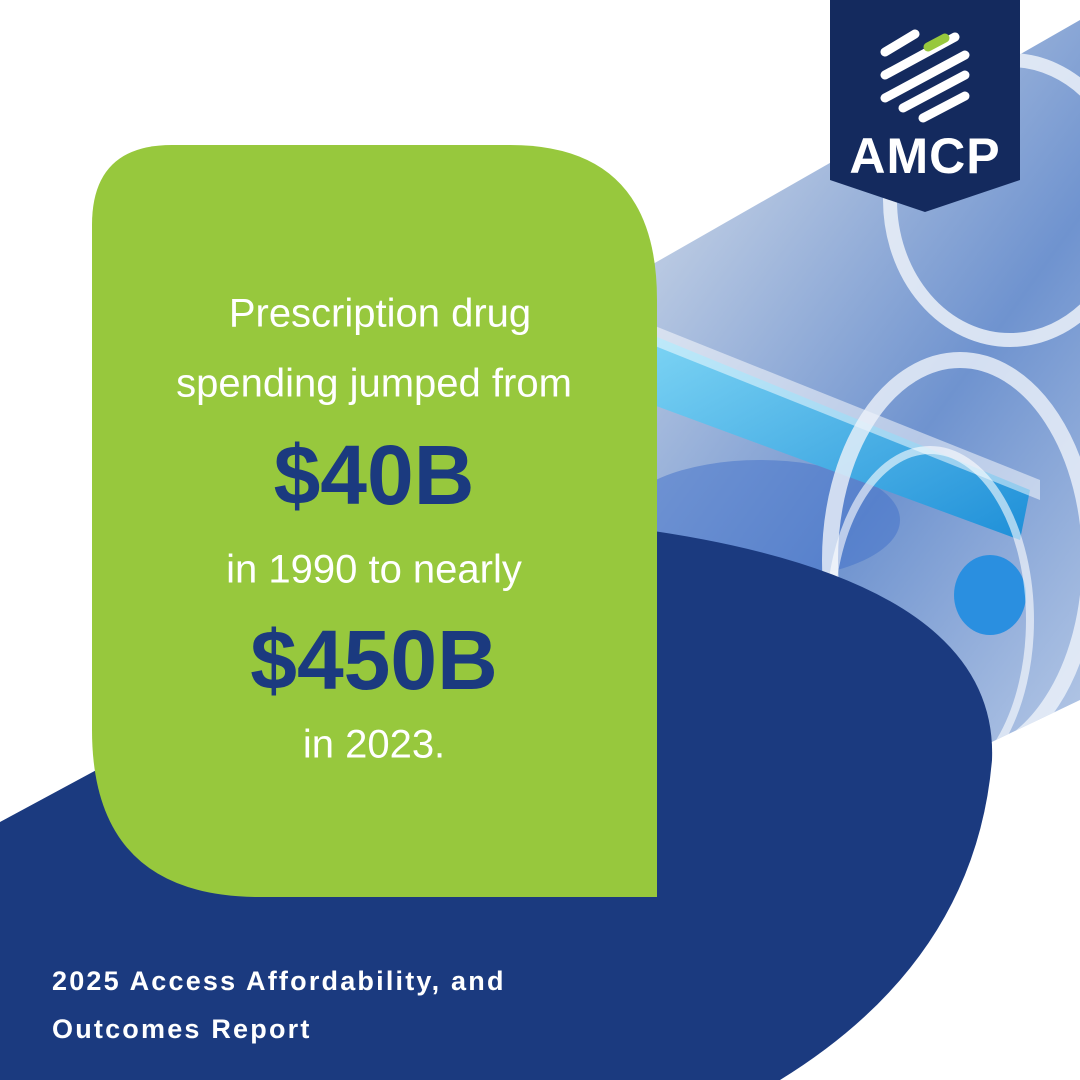 This screenshot has height=1080, width=1080. What do you see at coordinates (374, 745) in the screenshot?
I see `statement-line: in 2023.` at bounding box center [374, 745].